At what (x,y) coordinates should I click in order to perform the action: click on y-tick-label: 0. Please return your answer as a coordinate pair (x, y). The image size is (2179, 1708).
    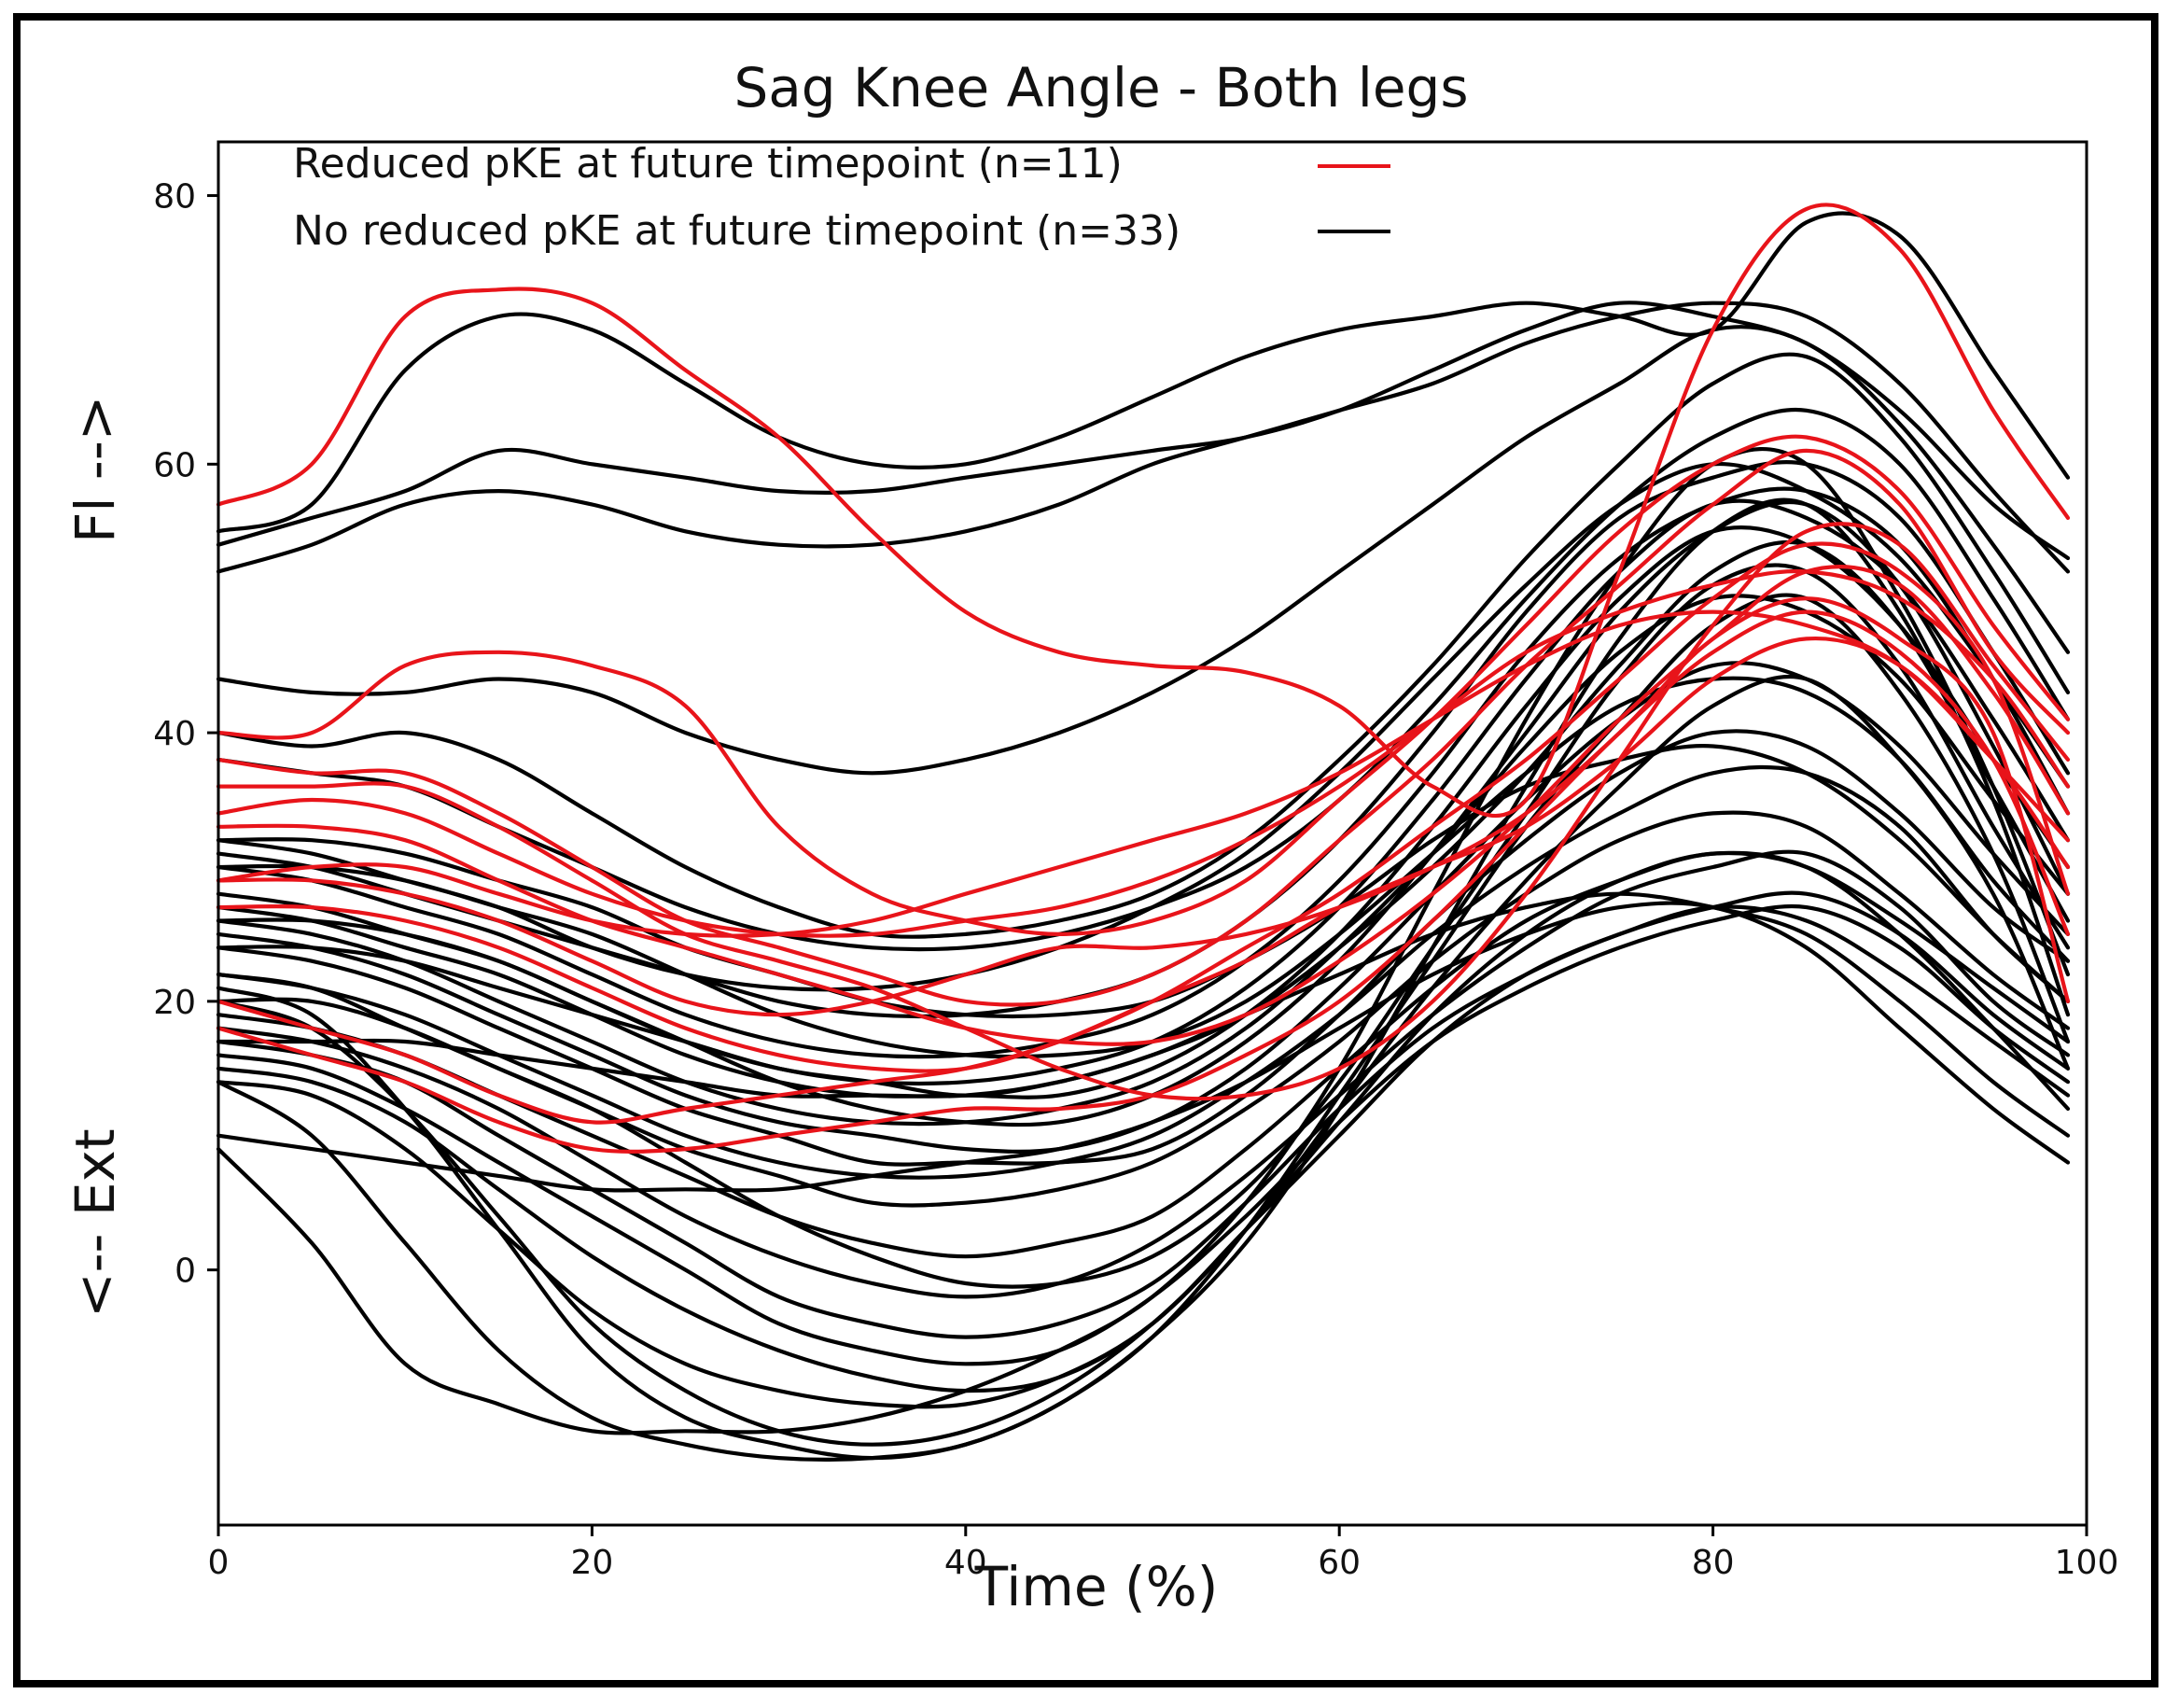
    Looking at the image, I should click on (186, 1272).